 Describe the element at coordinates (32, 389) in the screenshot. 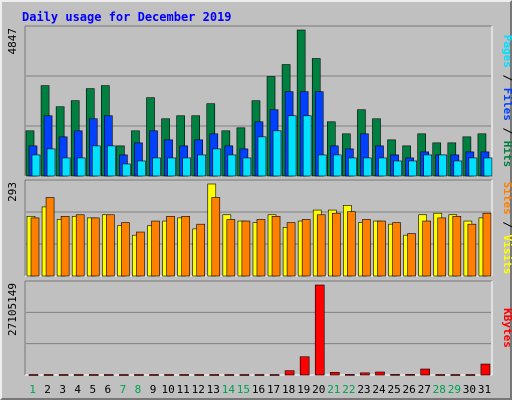

I see `x-tick-label-day-1: 1` at that location.